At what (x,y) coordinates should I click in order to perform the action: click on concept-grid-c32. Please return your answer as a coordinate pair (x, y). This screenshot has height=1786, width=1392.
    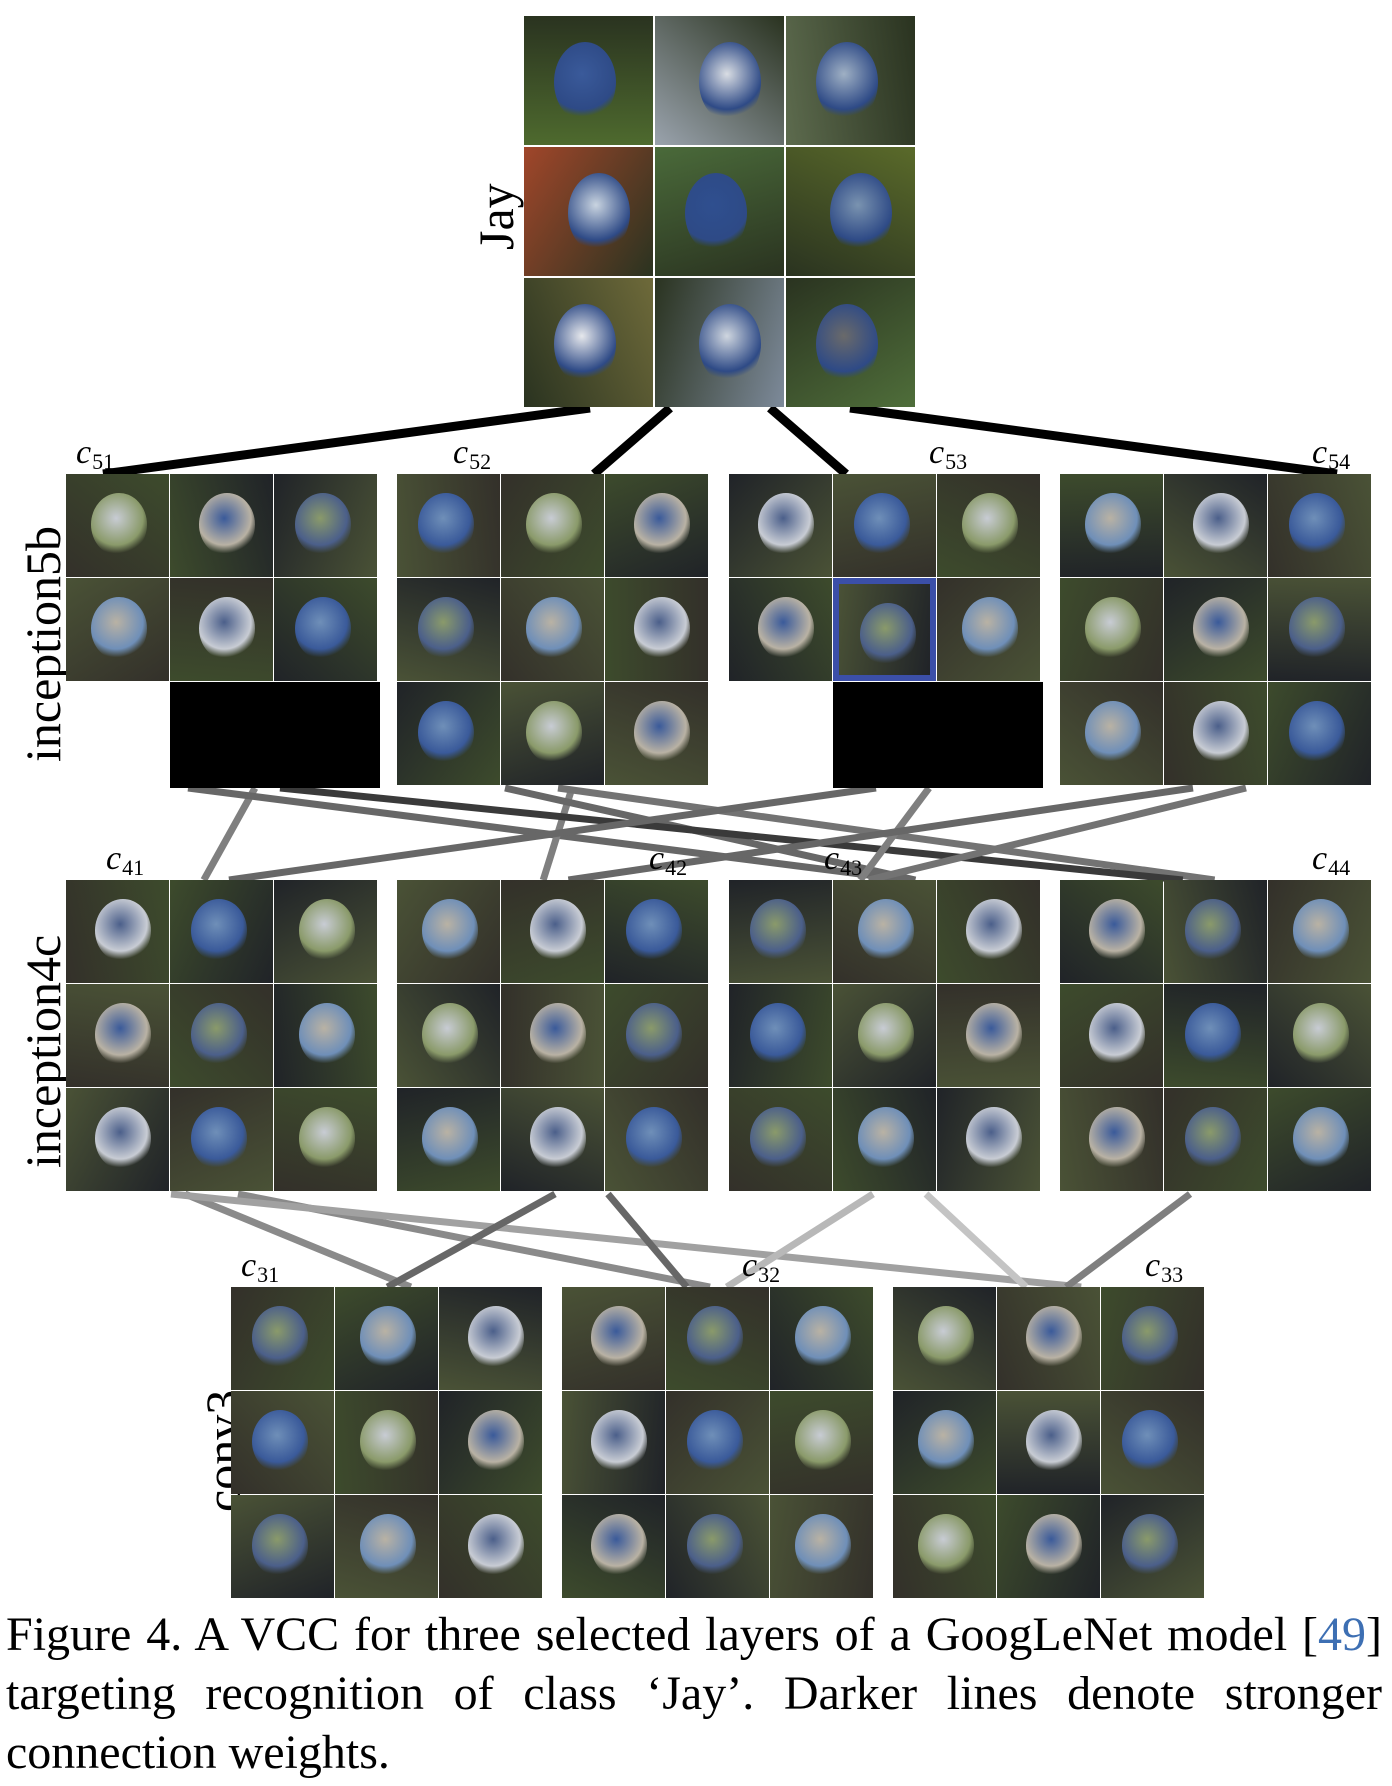
    Looking at the image, I should click on (719, 1444).